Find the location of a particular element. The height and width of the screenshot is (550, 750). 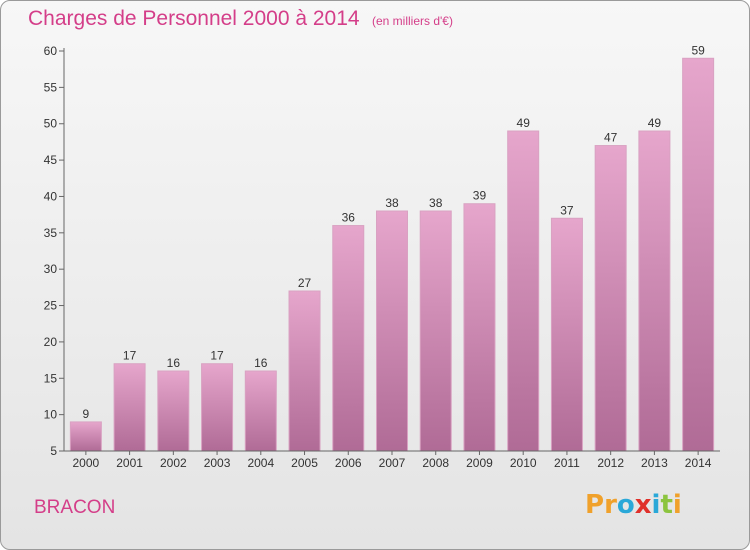

bar-2005 is located at coordinates (304, 371).